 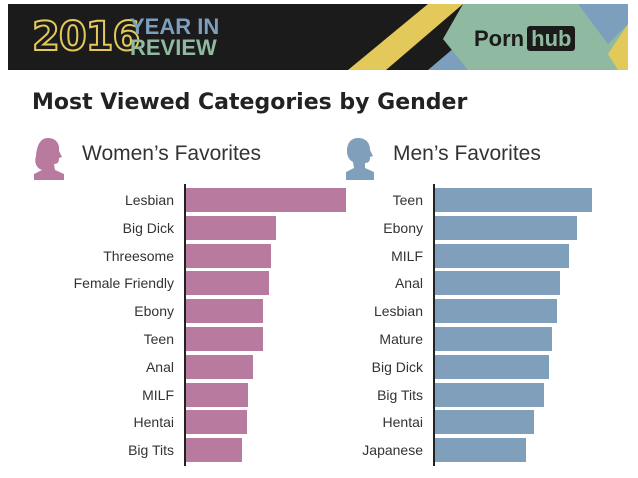 What do you see at coordinates (171, 153) in the screenshot?
I see `women-subtitle: Women’s Favorites` at bounding box center [171, 153].